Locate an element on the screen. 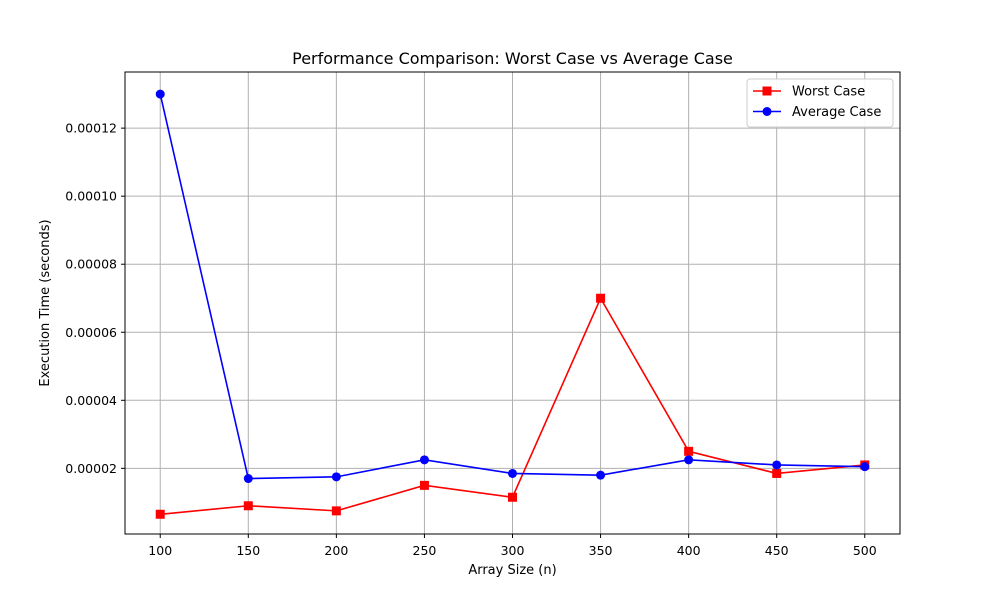 This screenshot has width=1000, height=600. legend-label: Average Case is located at coordinates (836, 112).